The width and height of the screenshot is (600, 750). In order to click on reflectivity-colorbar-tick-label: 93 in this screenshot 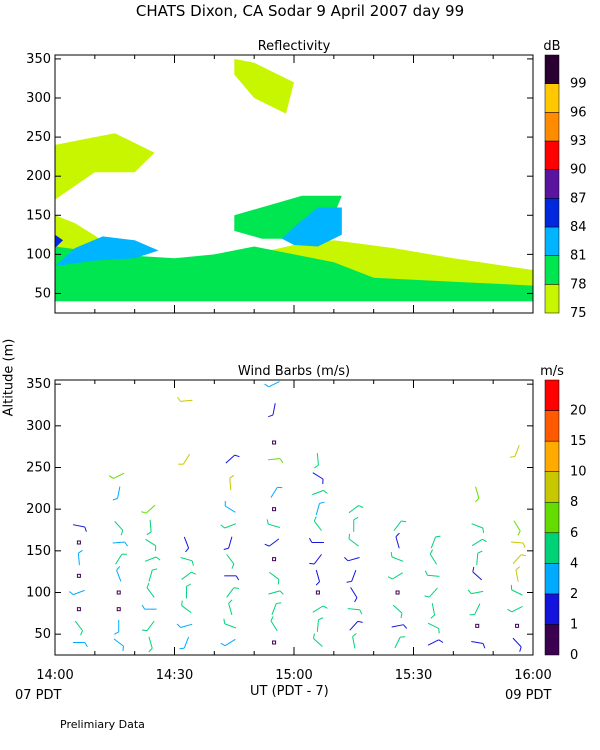, I will do `click(578, 141)`.